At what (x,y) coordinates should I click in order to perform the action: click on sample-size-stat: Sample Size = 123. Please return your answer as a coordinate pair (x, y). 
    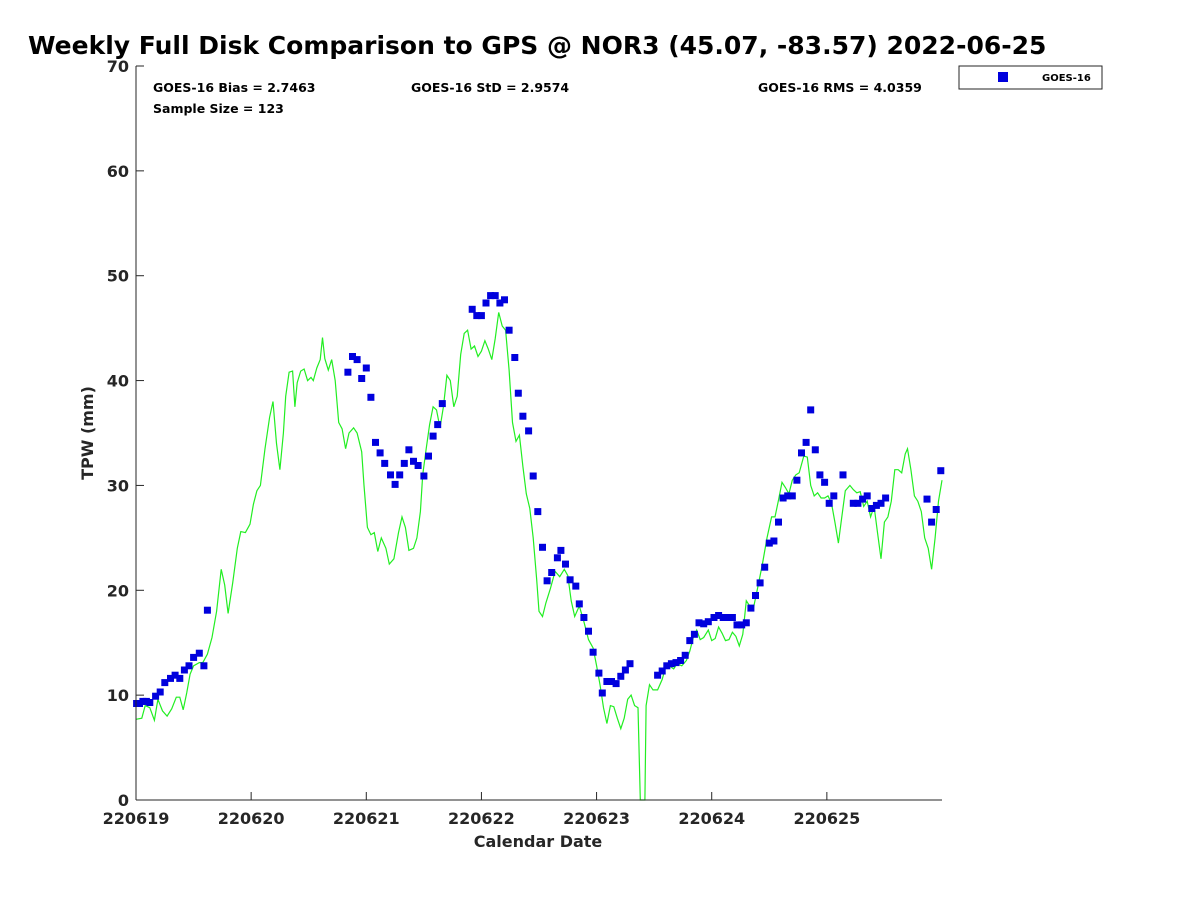
    Looking at the image, I should click on (218, 108).